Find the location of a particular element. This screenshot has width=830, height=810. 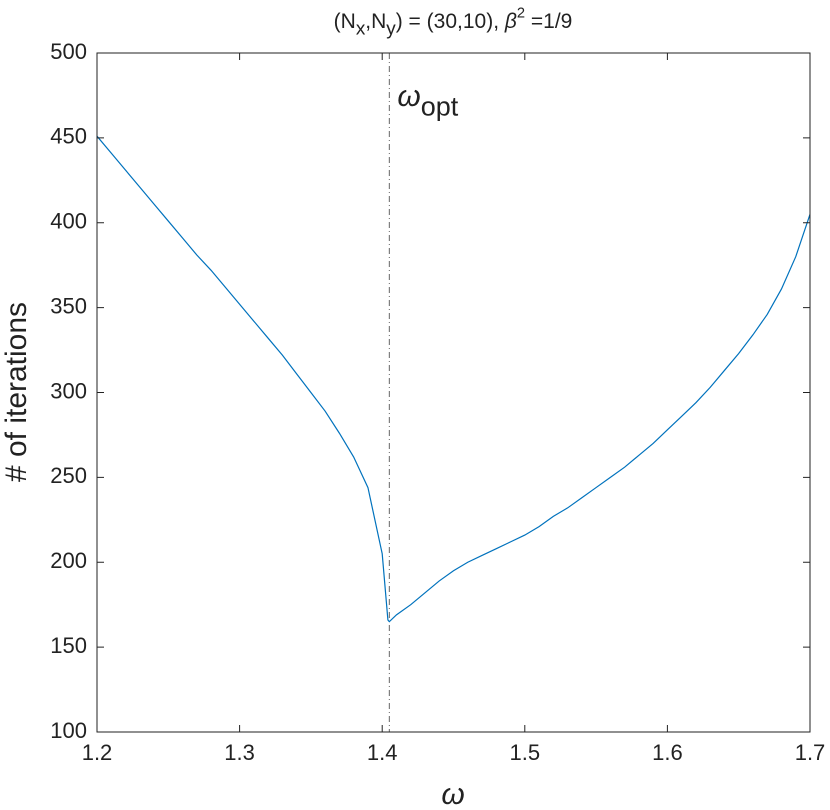

chart-title: (Nx​,Ny​) = (30,10), β2​ =1/9 is located at coordinates (453, 22).